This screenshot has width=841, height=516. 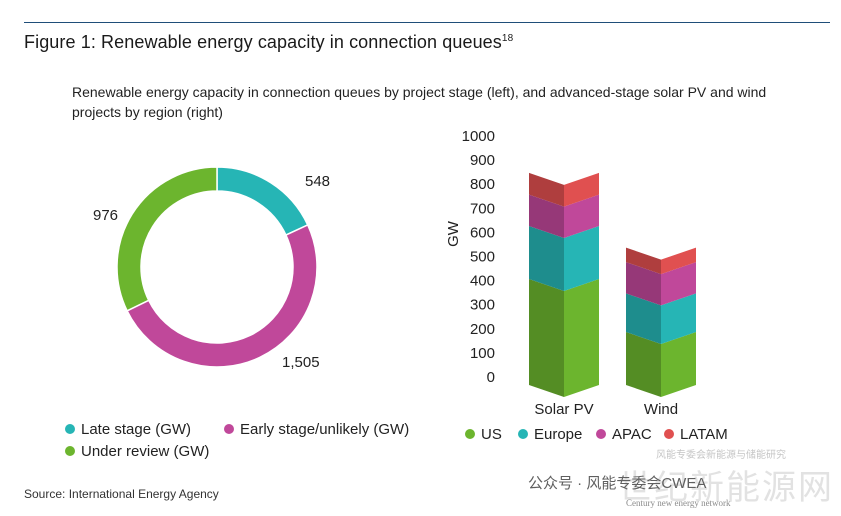 I want to click on y-tick-label: 400, so click(x=482, y=281).